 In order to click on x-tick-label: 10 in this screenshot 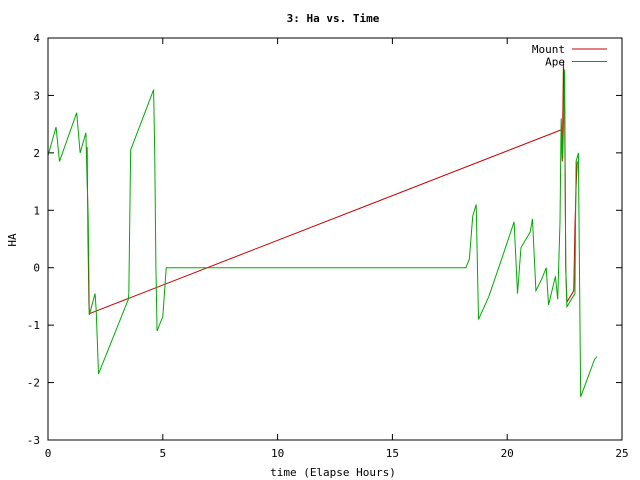, I will do `click(277, 453)`.